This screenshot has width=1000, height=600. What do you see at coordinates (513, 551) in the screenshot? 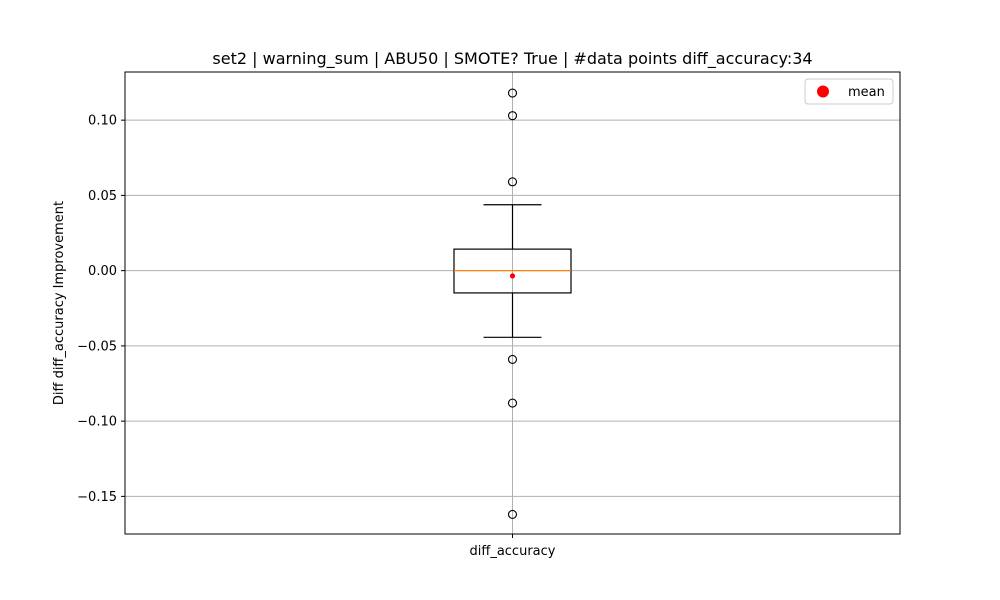
I see `x-tick-label: diff_accuracy` at bounding box center [513, 551].